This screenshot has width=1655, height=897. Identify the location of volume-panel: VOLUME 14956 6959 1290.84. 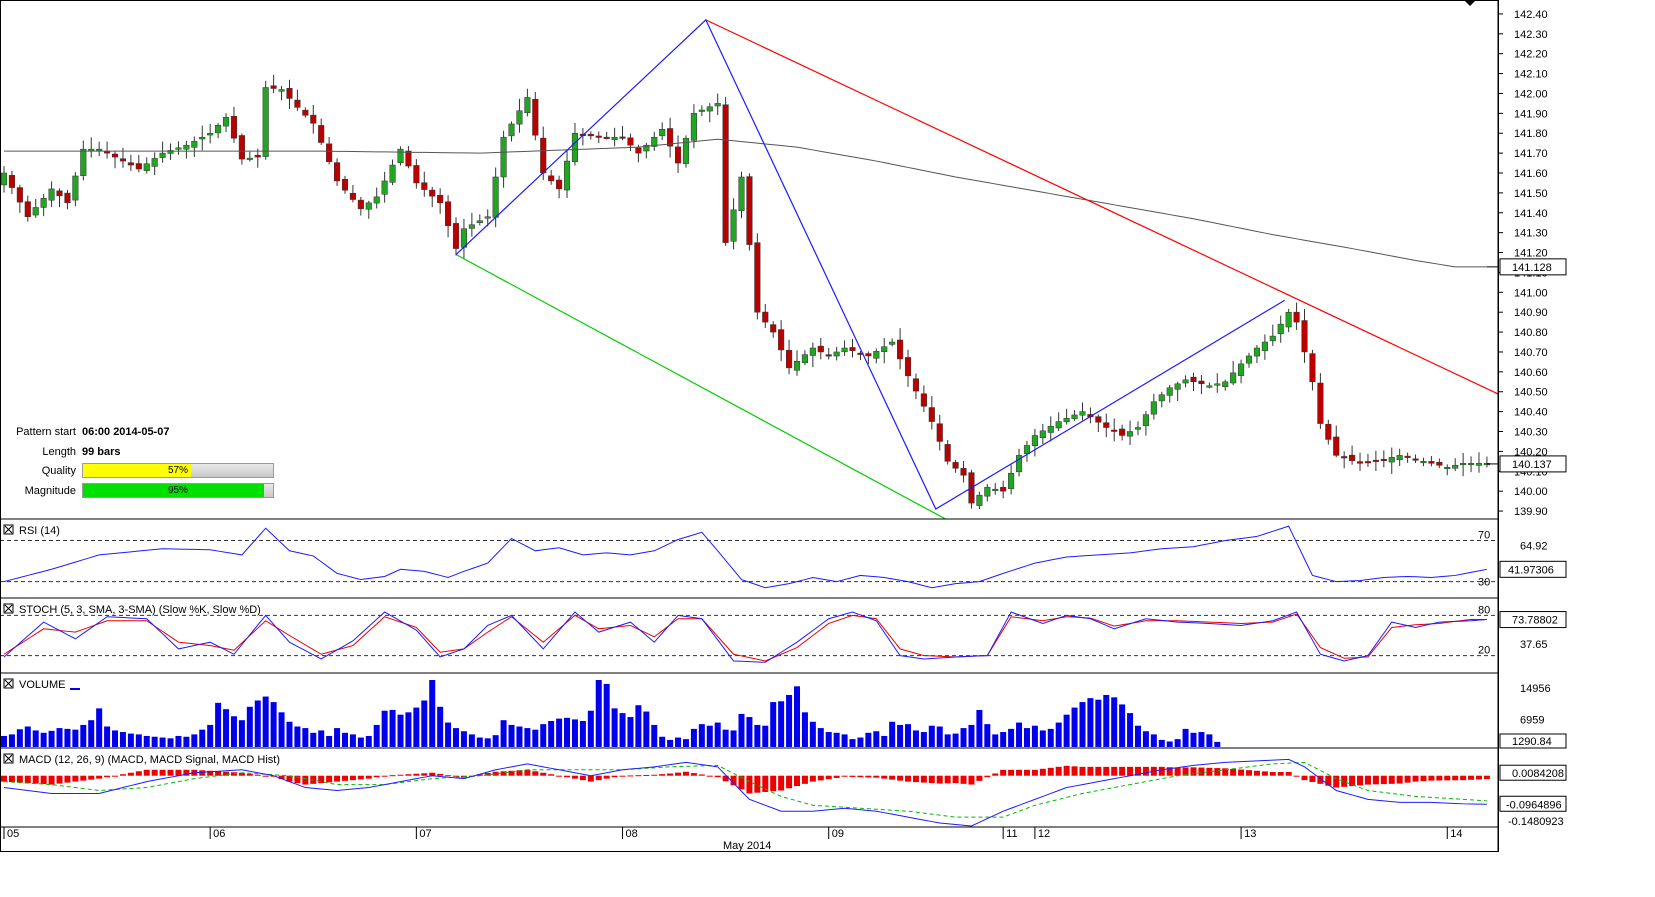
(784, 713).